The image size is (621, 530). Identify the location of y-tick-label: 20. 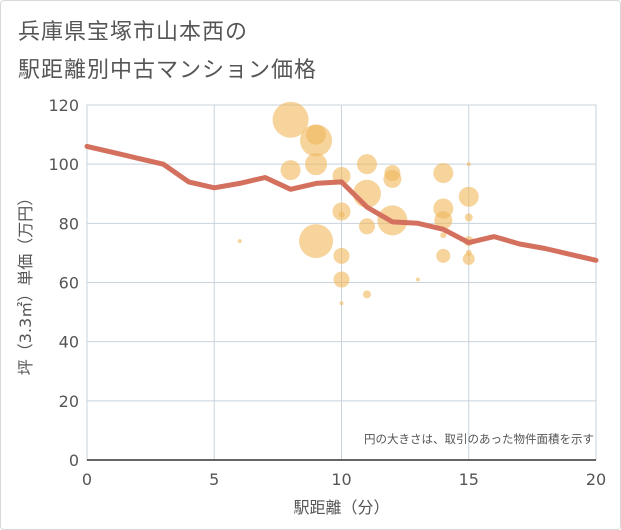
(69, 401).